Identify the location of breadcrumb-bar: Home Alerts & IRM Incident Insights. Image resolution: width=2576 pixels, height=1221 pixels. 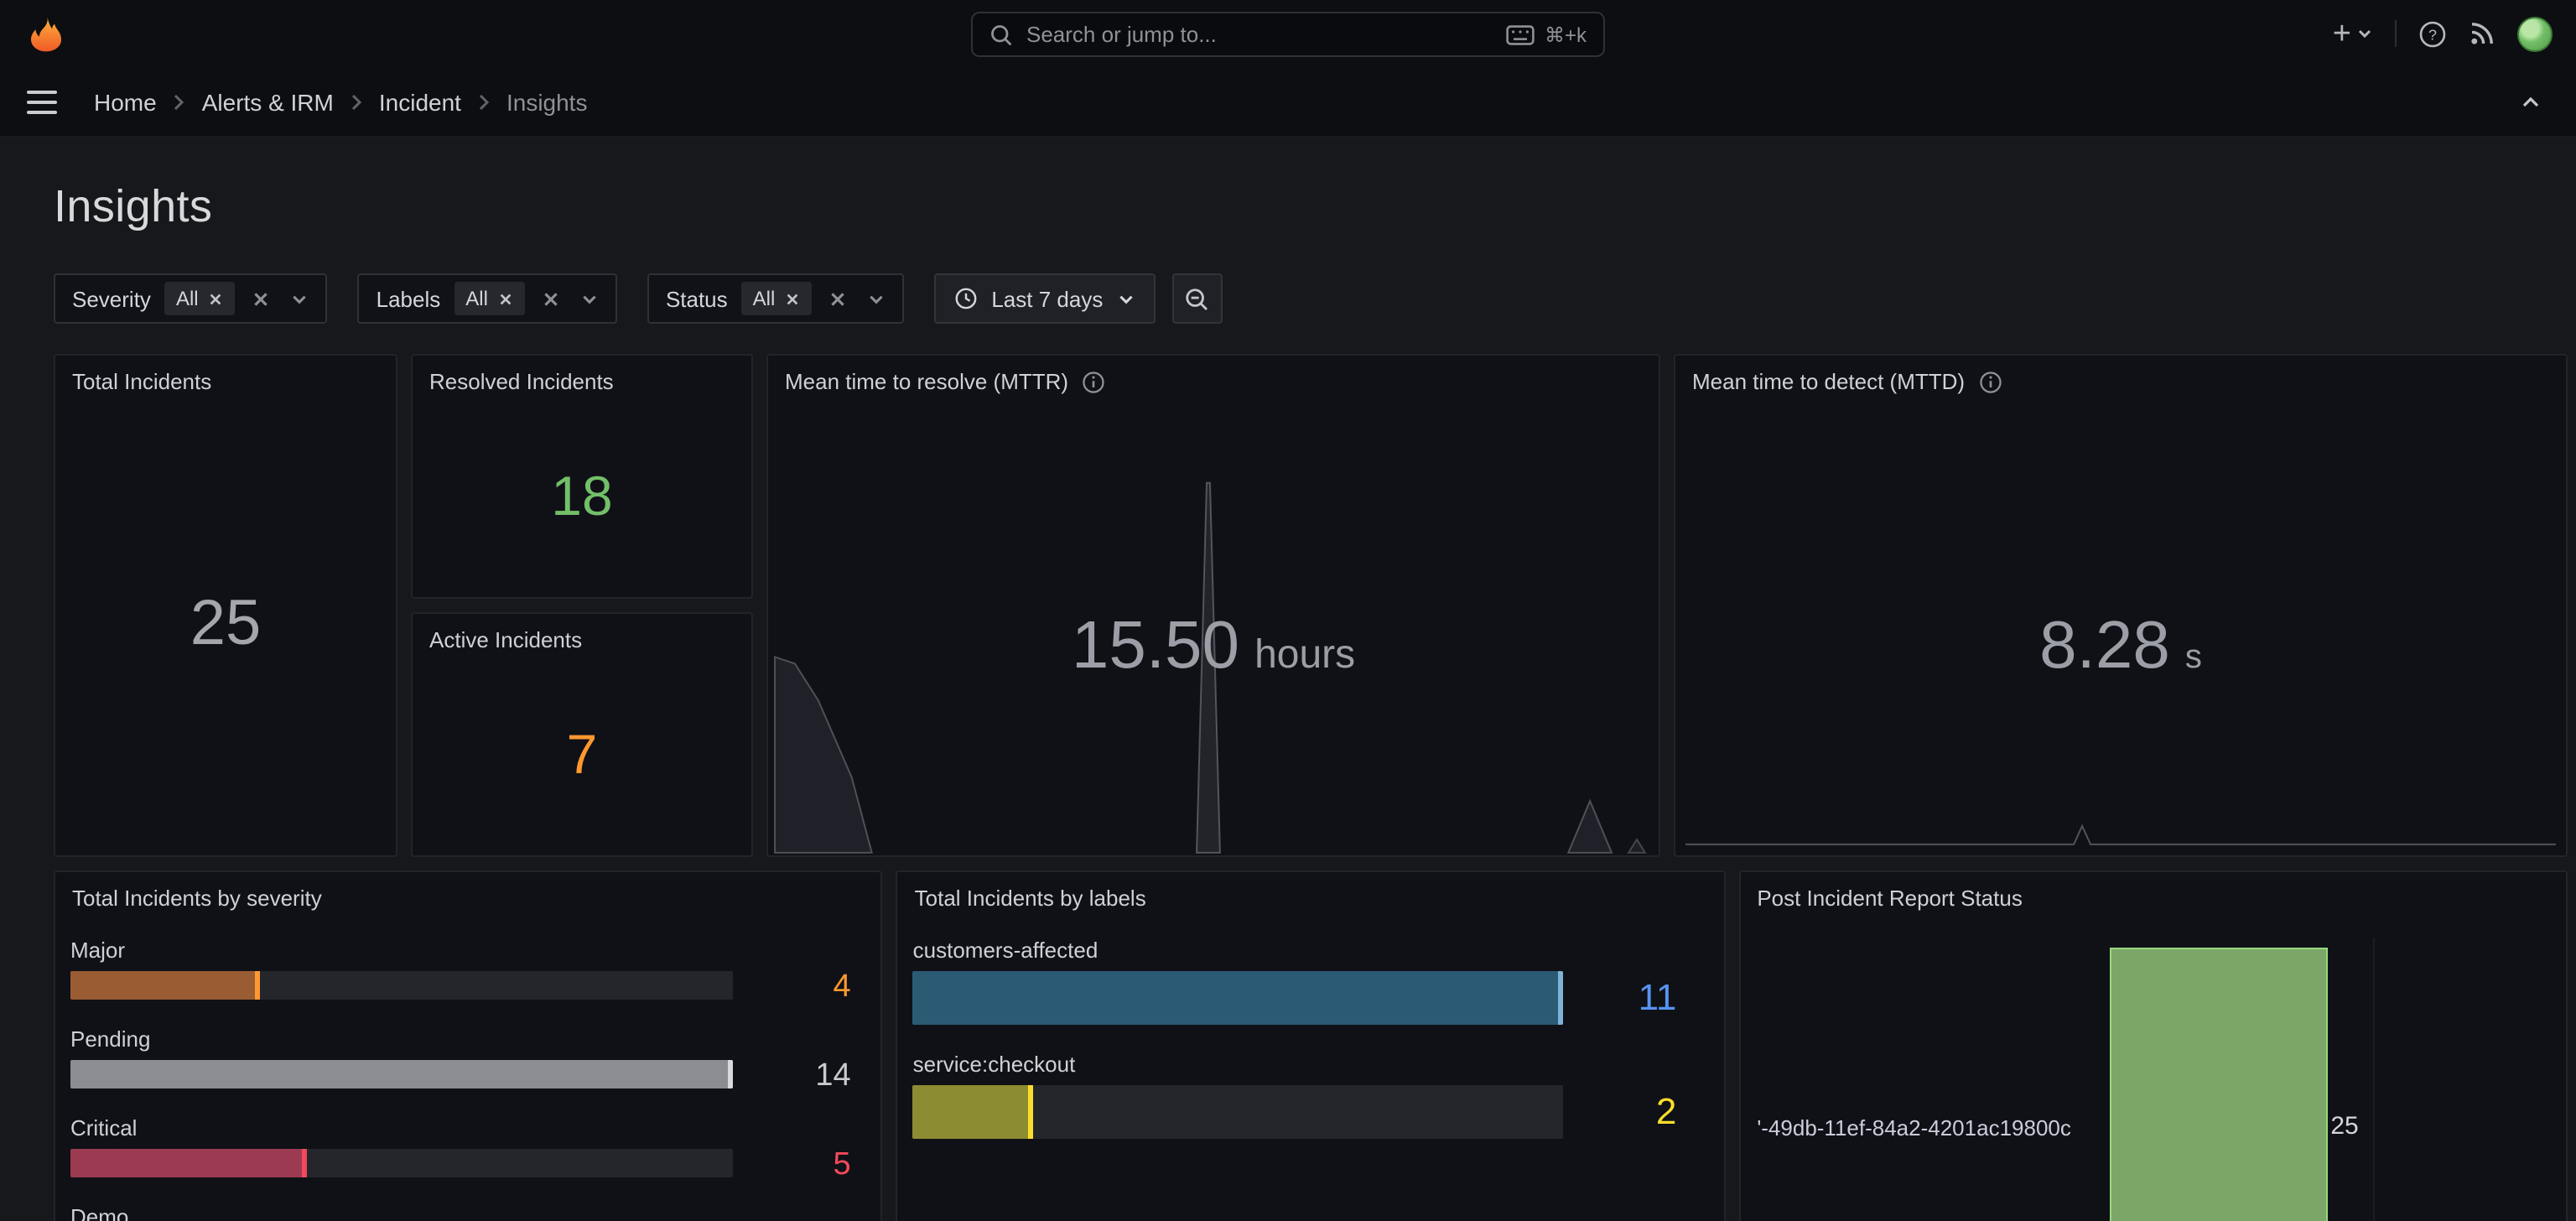
(1288, 103).